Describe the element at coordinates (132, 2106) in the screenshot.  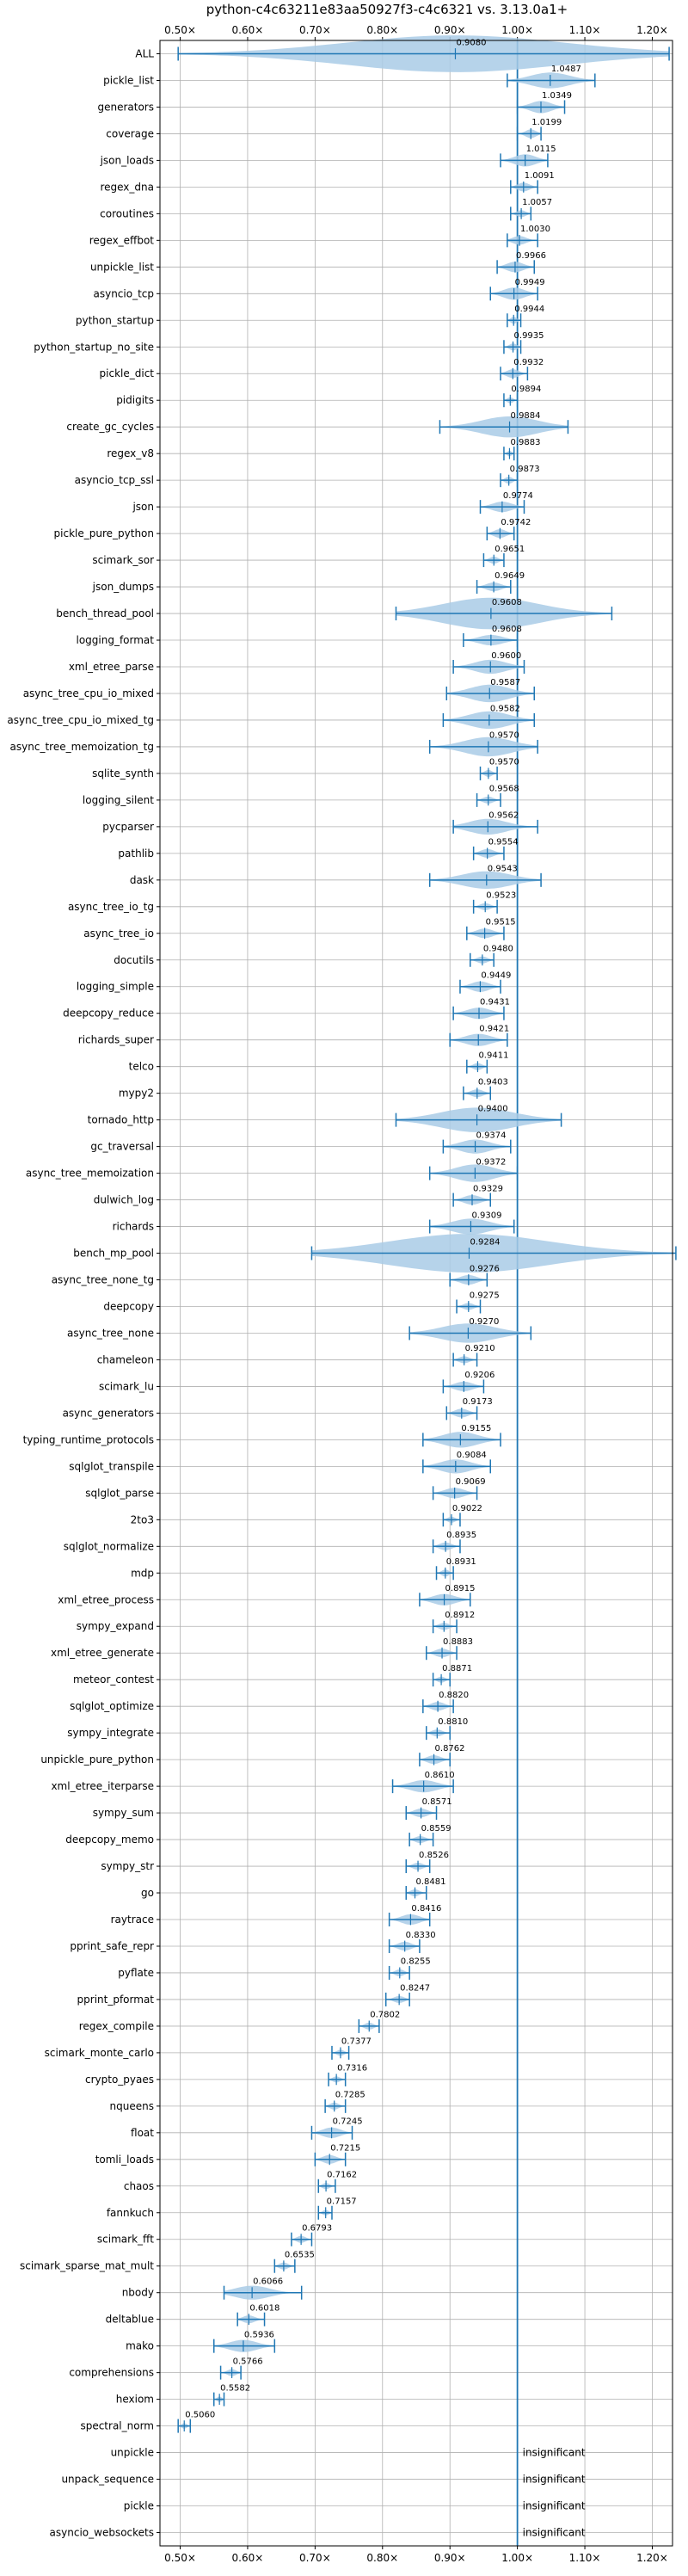
I see `y-tick-label: nqueens` at that location.